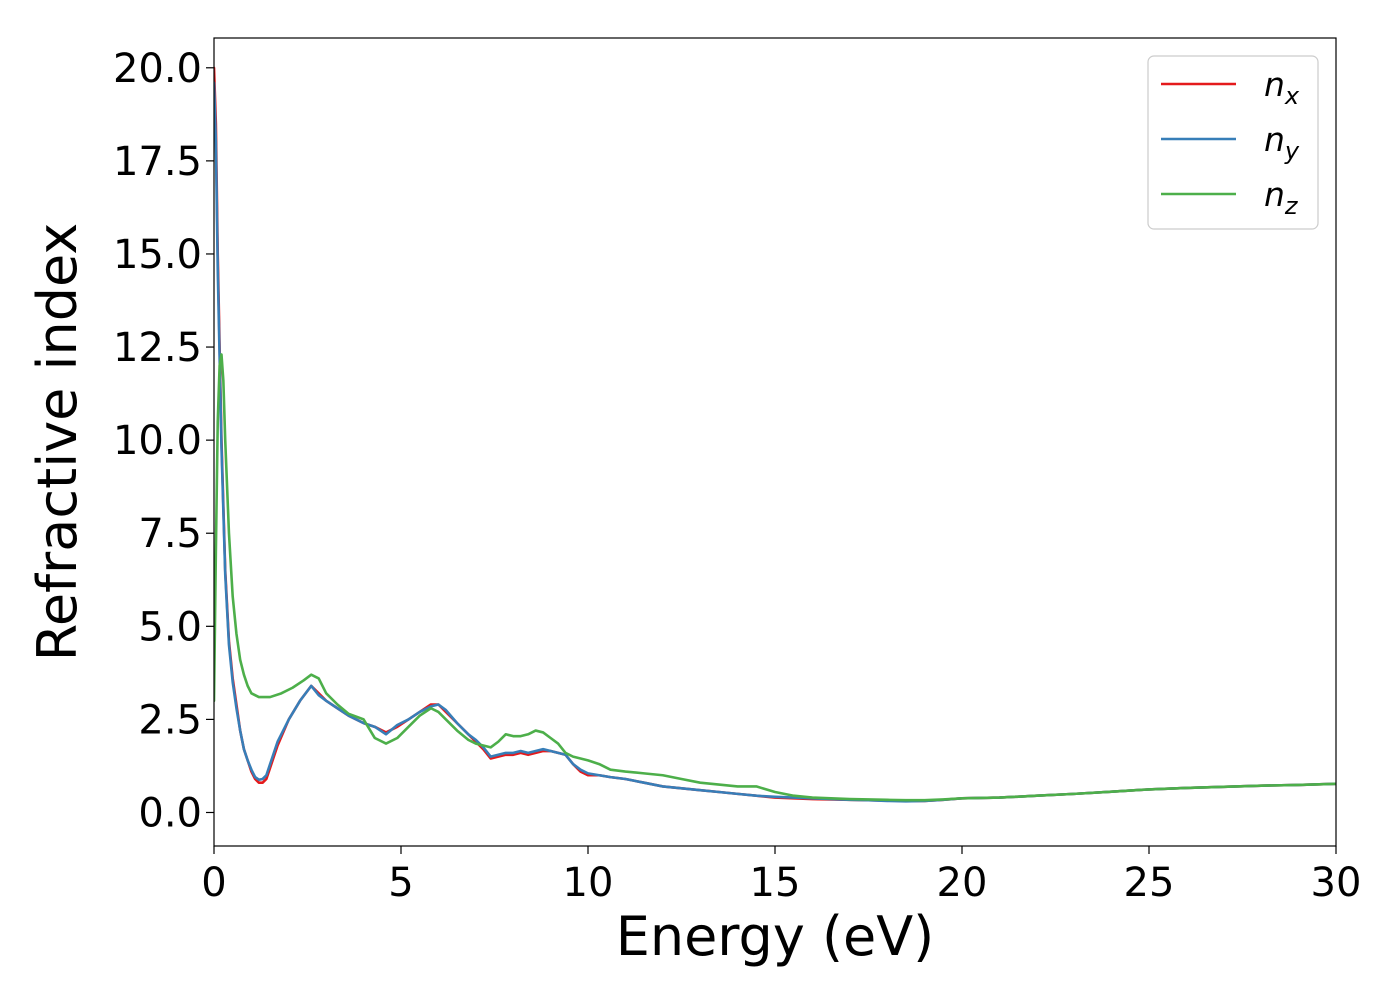 This screenshot has height=1000, width=1400. I want to click on x-tick-label: 25, so click(1149, 883).